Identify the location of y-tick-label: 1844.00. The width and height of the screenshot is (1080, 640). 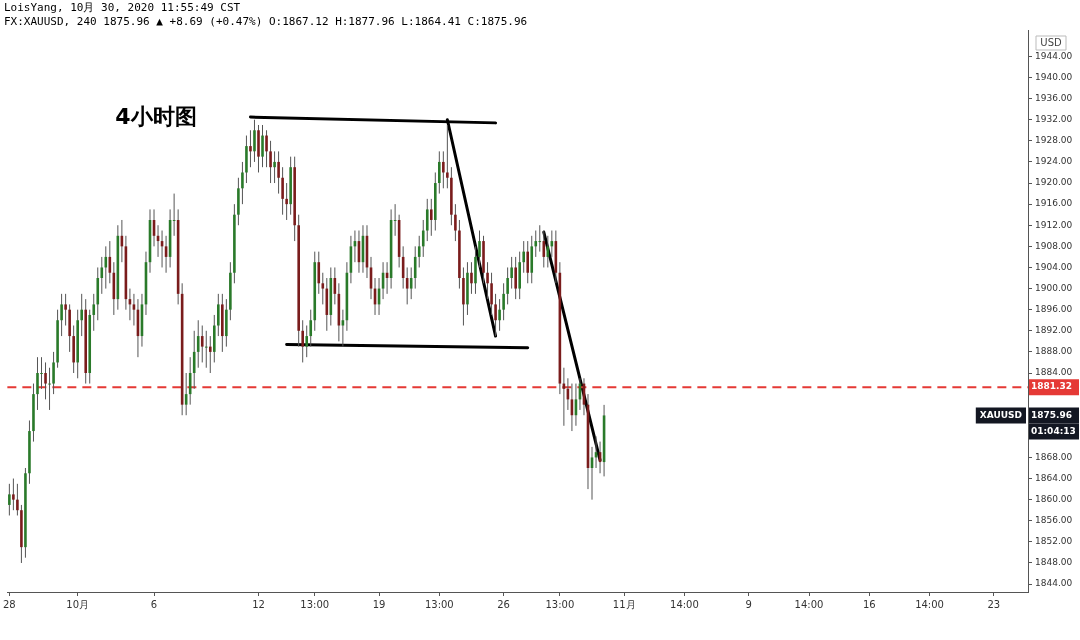
(1054, 583).